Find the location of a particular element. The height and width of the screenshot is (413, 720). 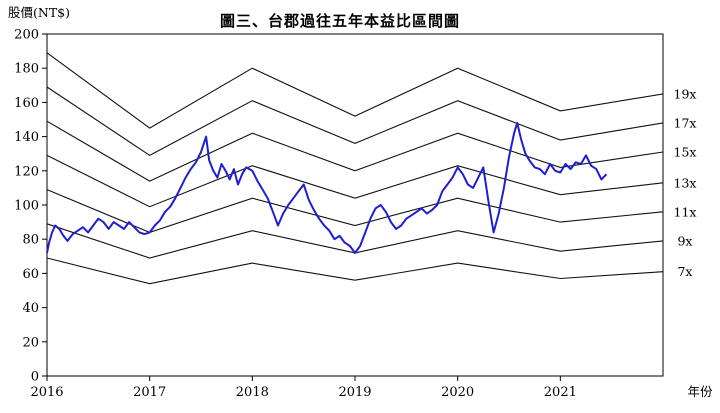

y-tick-label: 160 is located at coordinates (26, 103).